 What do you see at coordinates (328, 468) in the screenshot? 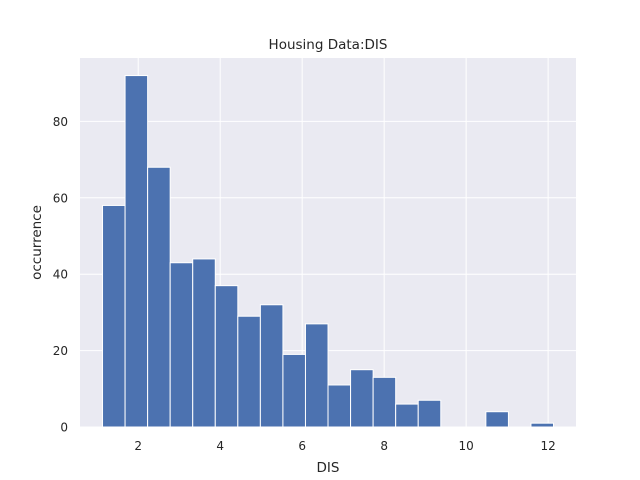
I see `x-axis-title: DIS` at bounding box center [328, 468].